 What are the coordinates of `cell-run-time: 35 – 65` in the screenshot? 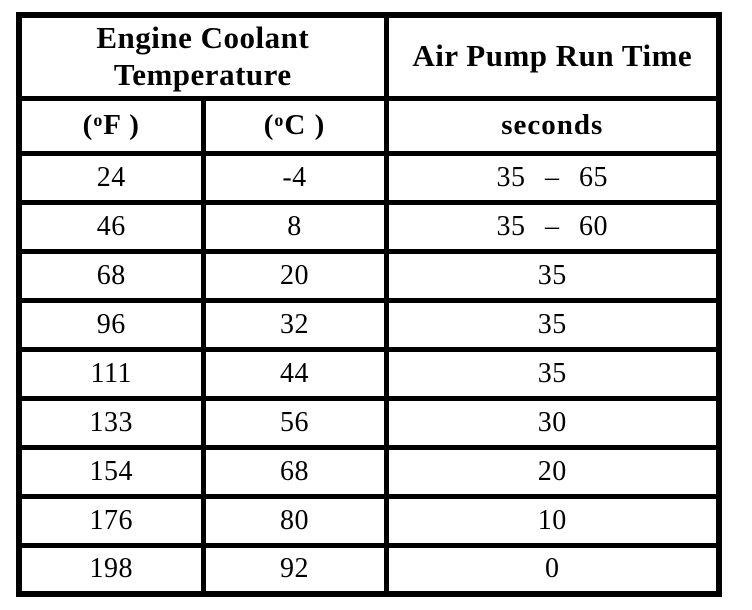 It's located at (552, 177).